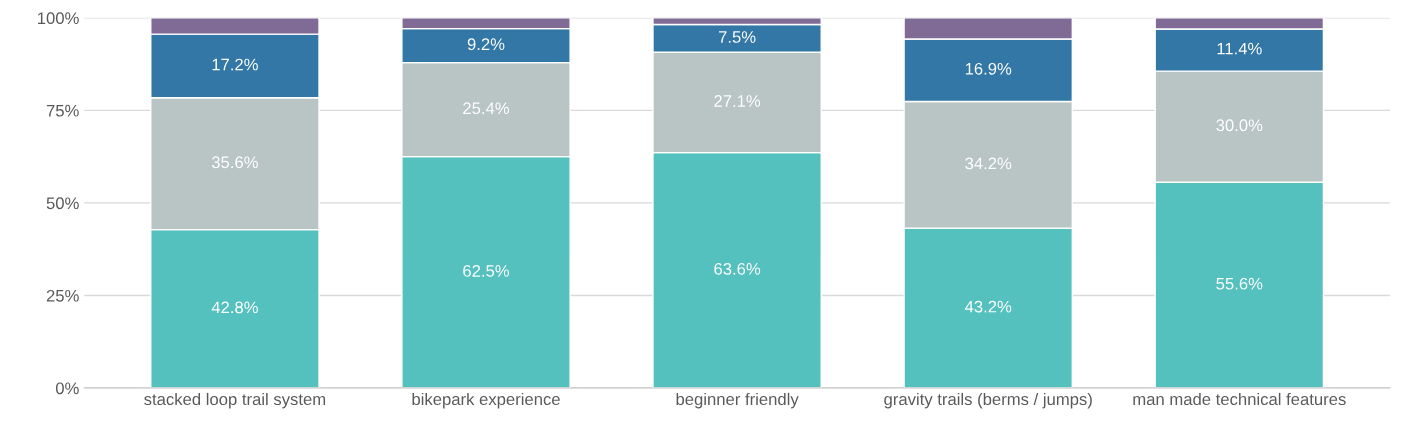 This screenshot has width=1404, height=446. What do you see at coordinates (988, 400) in the screenshot?
I see `x-tick-label: gravity trails (berms / jumps)` at bounding box center [988, 400].